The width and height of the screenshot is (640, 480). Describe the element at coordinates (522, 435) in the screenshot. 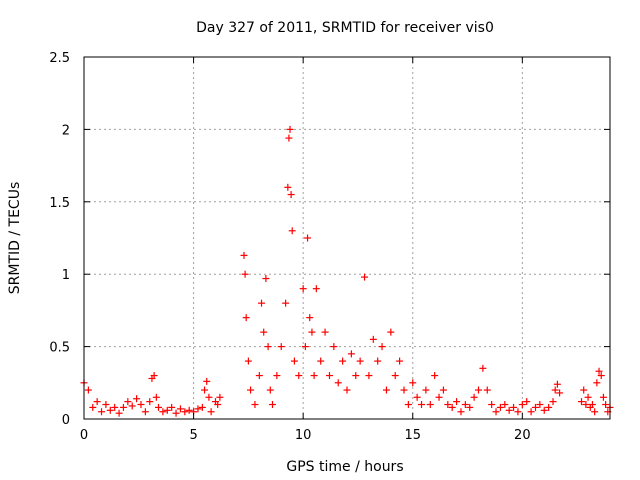

I see `x-tick-label: 20` at that location.